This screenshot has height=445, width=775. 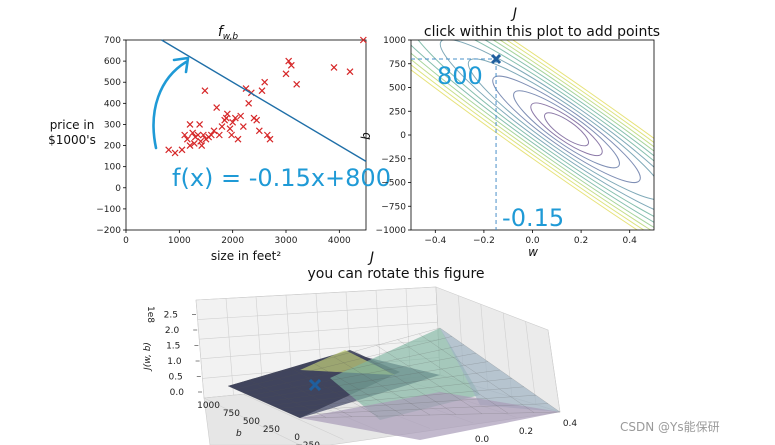 What do you see at coordinates (175, 378) in the screenshot?
I see `z-tick-label: 0.5` at bounding box center [175, 378].